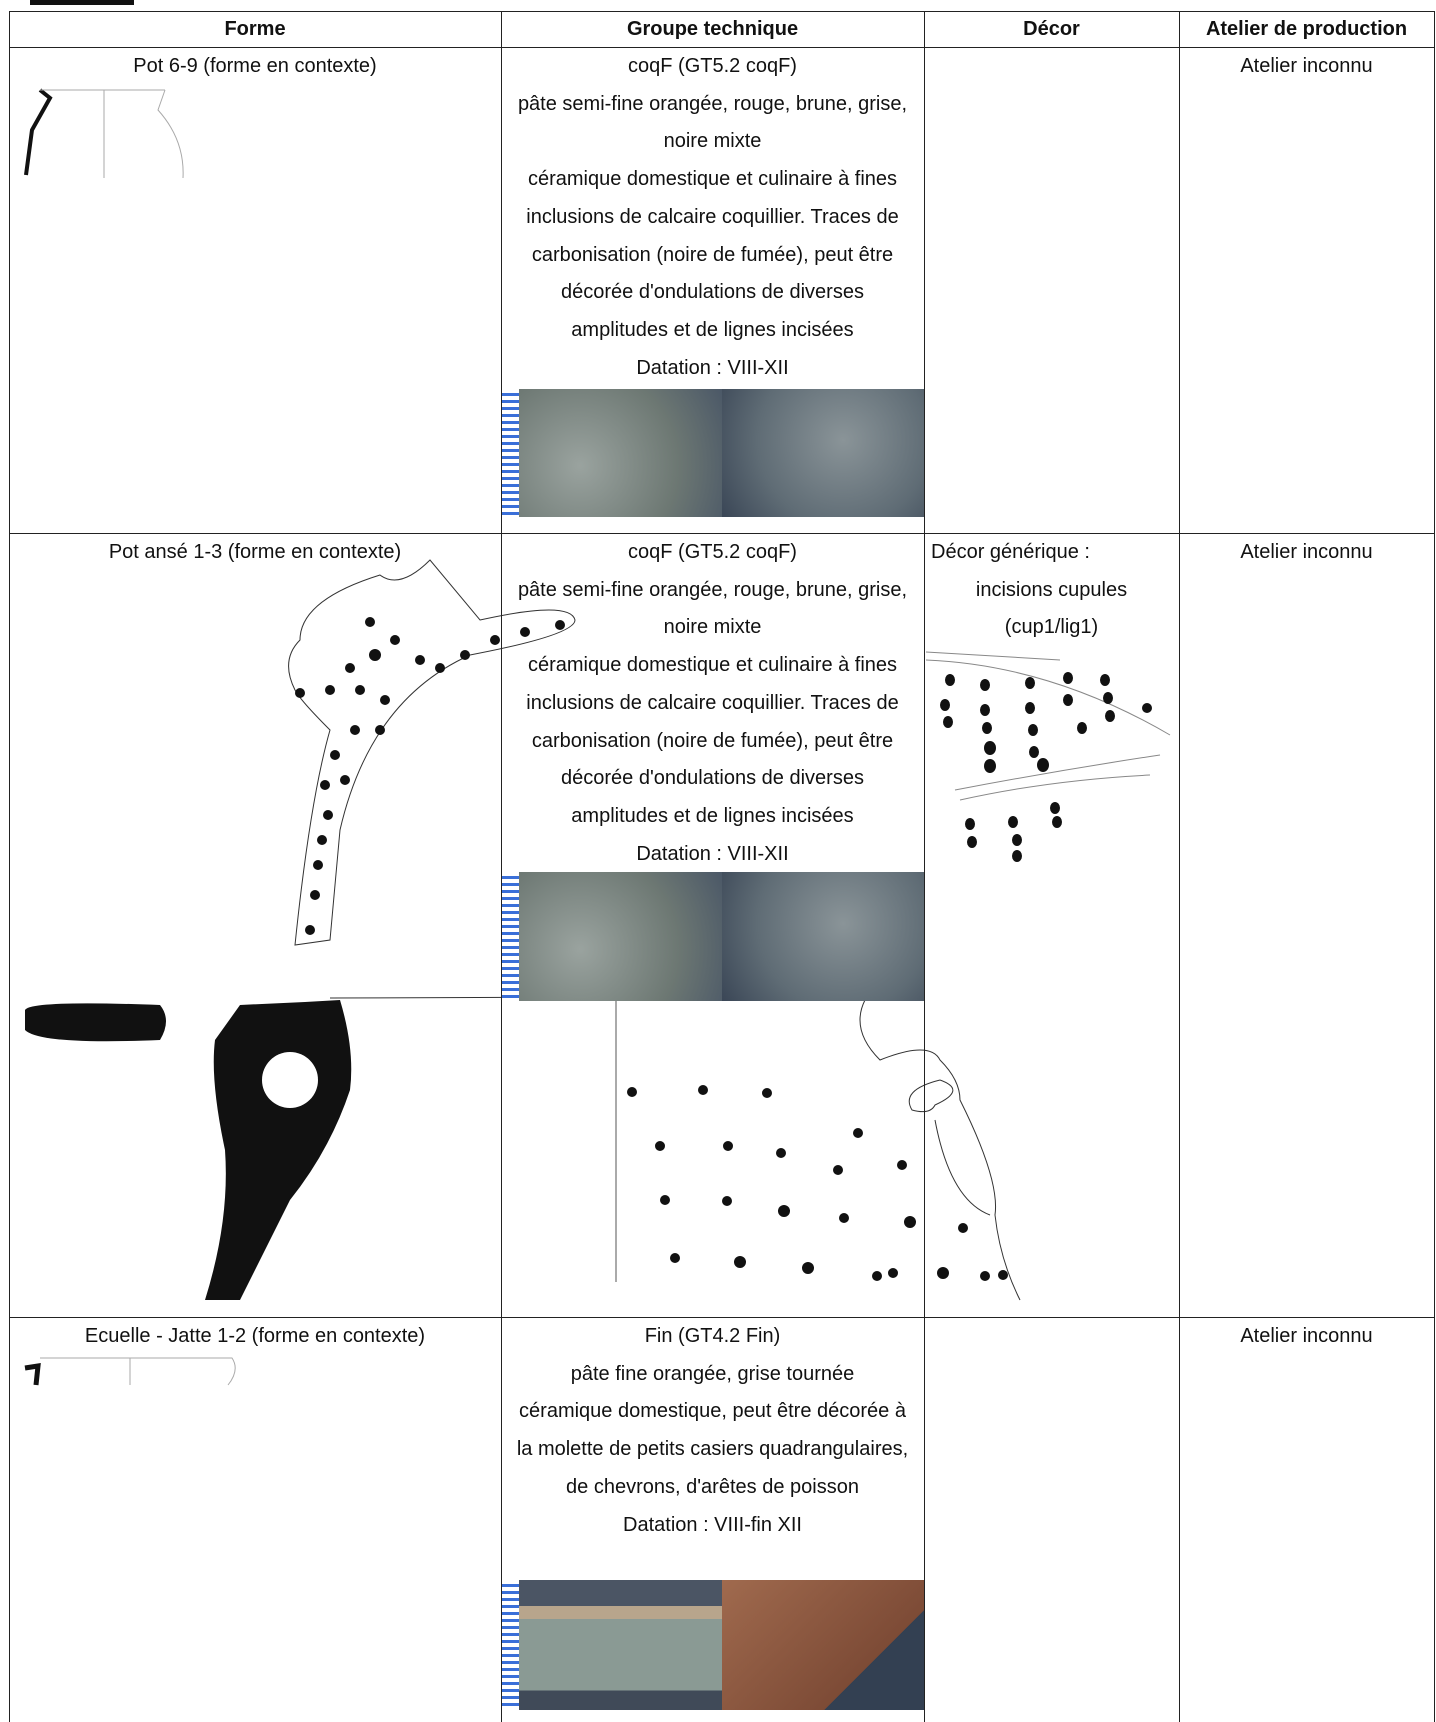 This screenshot has width=1436, height=1722. Describe the element at coordinates (255, 1336) in the screenshot. I see `forme: Ecuelle - Jatte 1-2 (forme en contexte)` at that location.